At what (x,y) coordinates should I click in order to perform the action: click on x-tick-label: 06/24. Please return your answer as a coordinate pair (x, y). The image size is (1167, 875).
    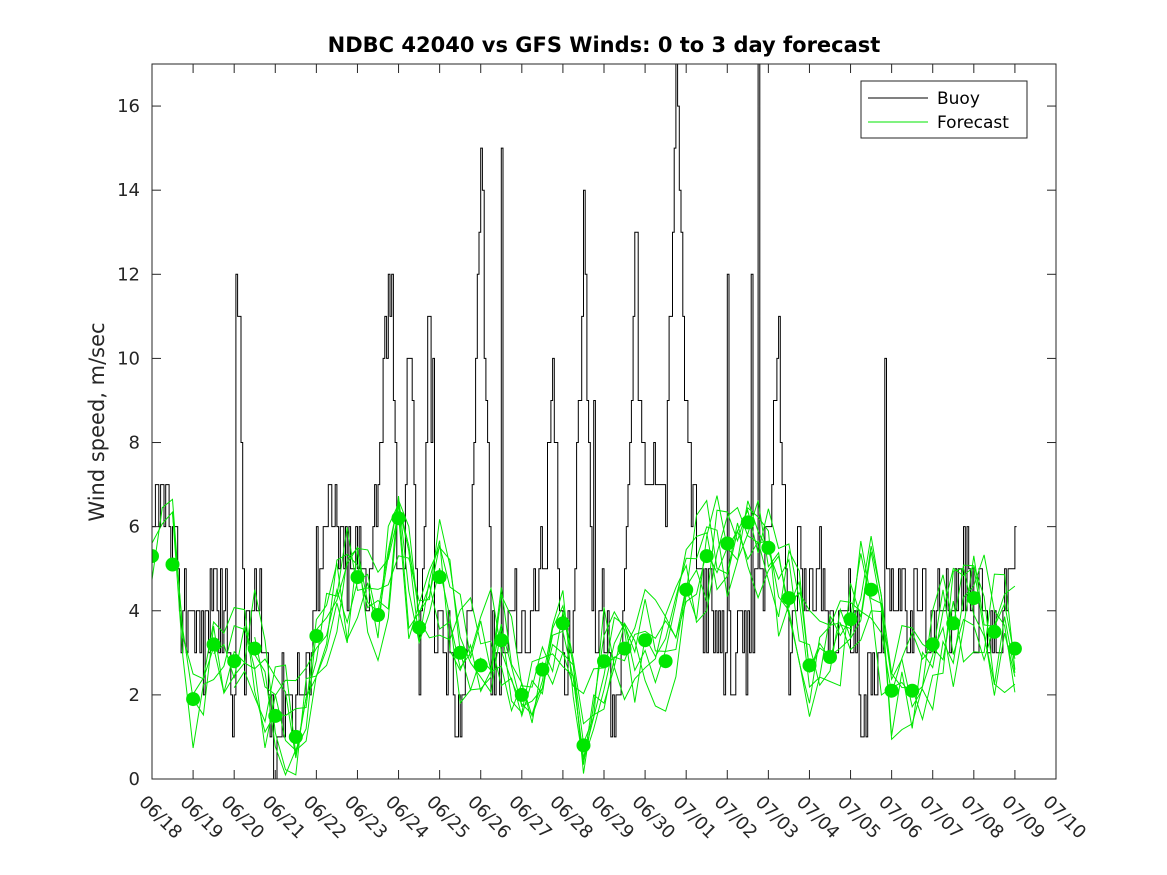
    Looking at the image, I should click on (407, 818).